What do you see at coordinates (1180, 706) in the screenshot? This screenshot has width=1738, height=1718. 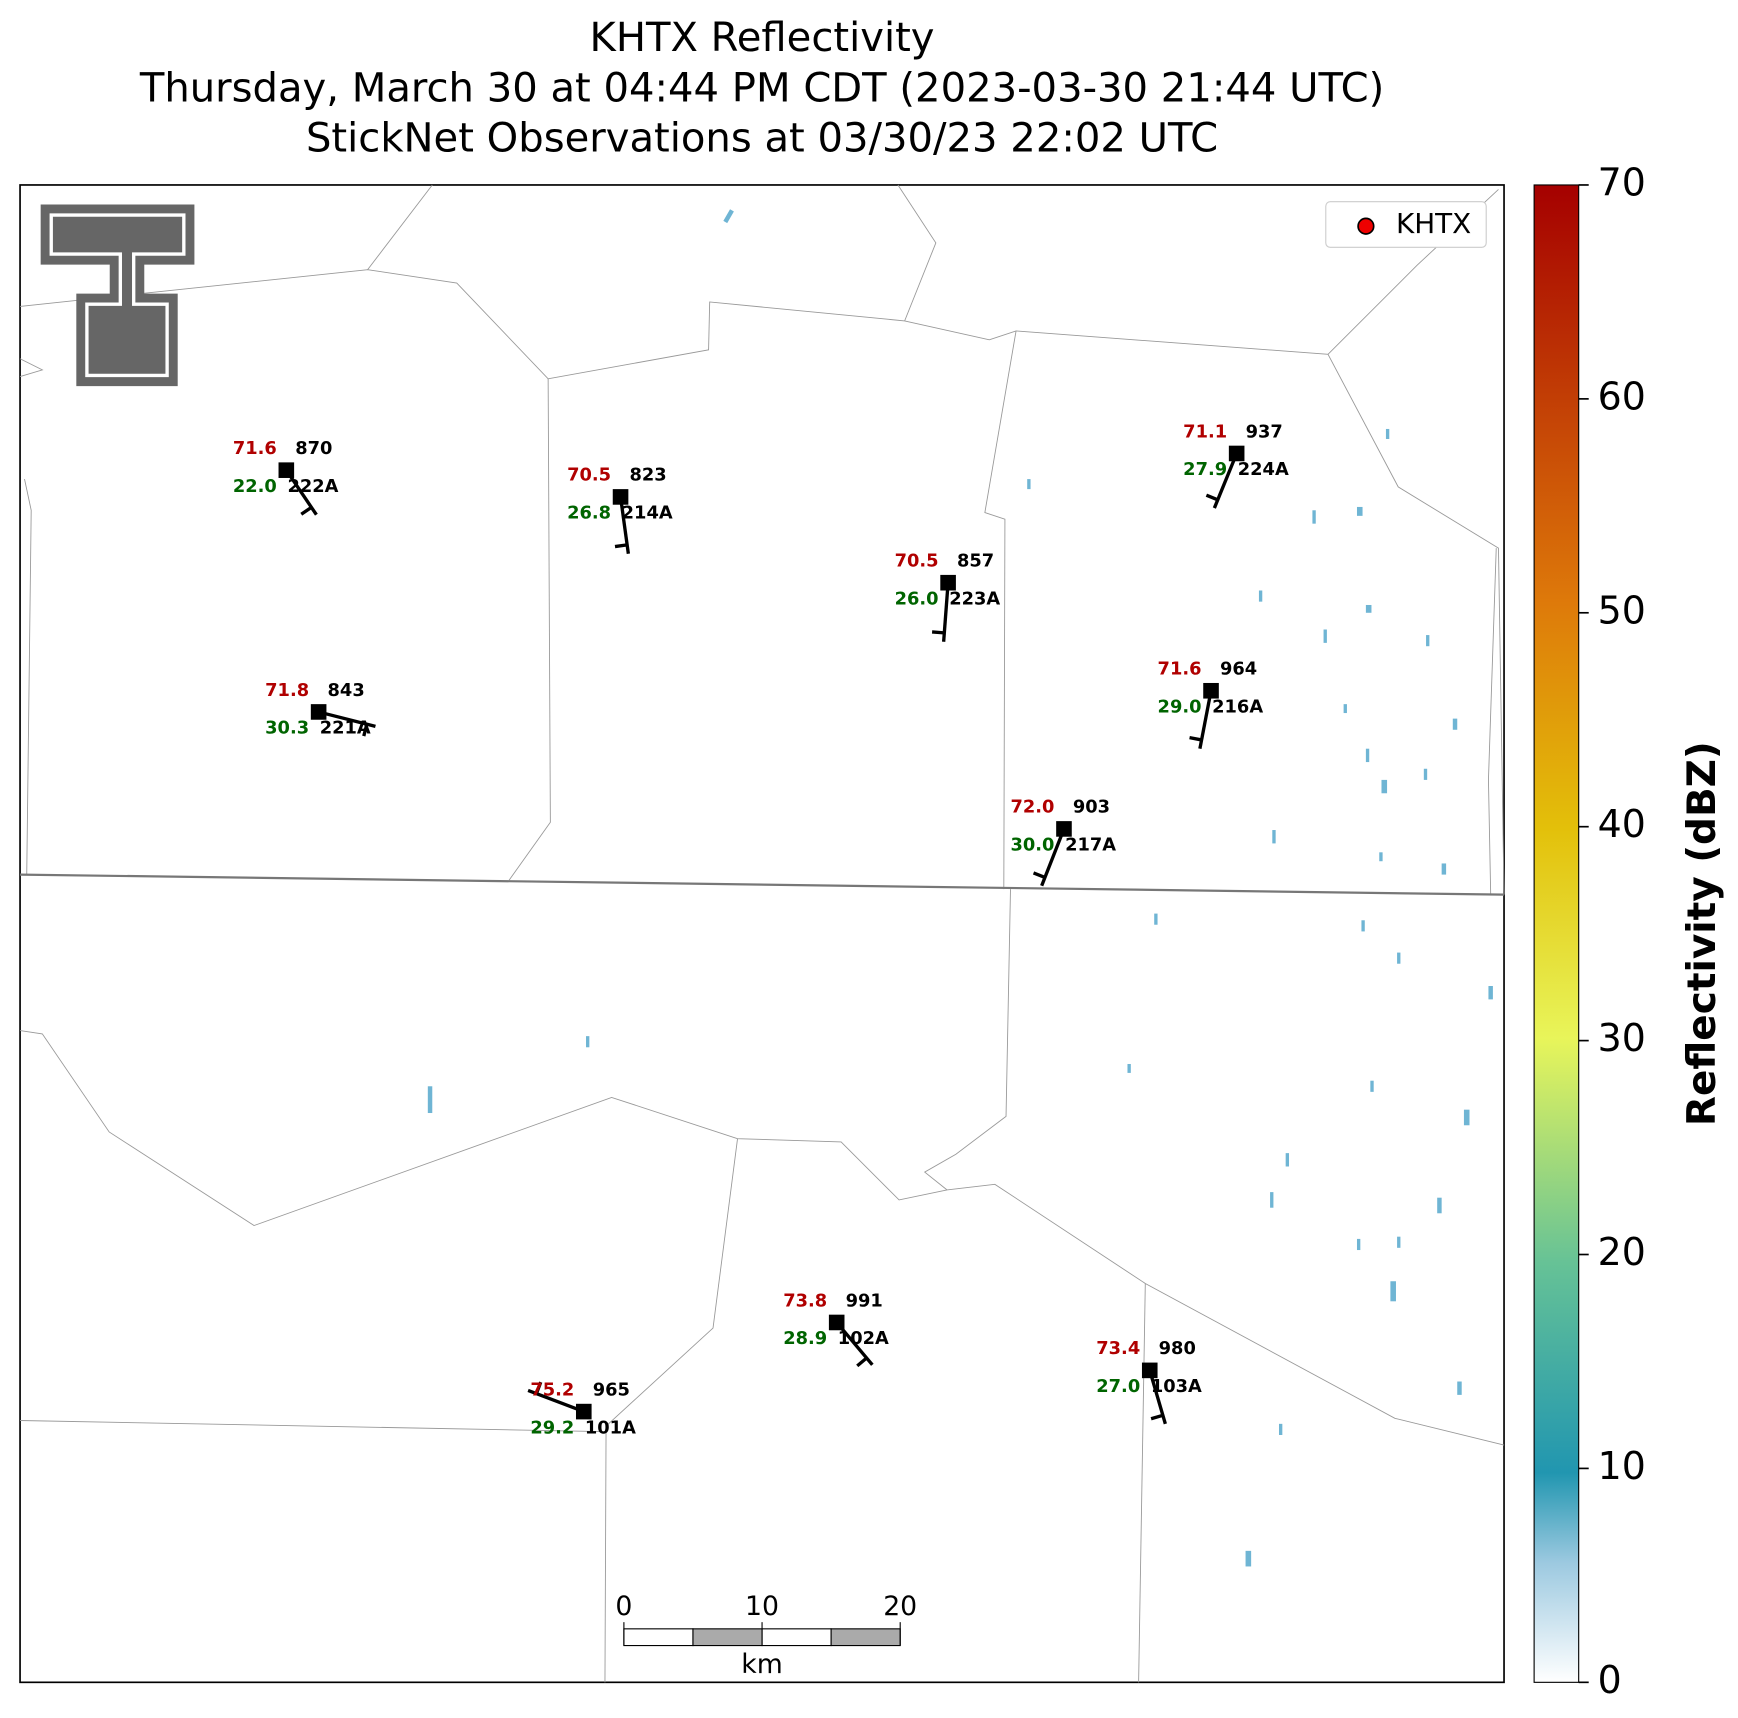 I see `dewpoint: 29.0` at bounding box center [1180, 706].